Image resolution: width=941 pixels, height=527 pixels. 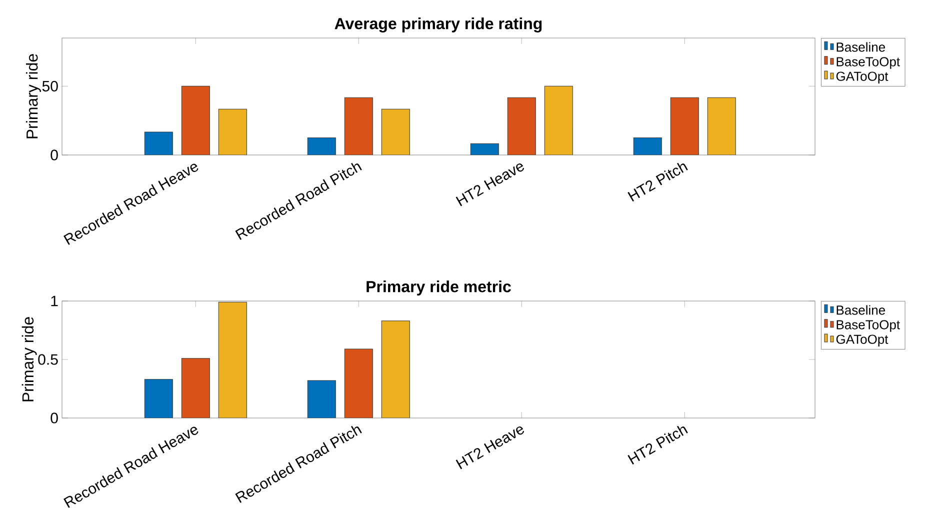 I want to click on y-tick-label: 1, so click(x=54, y=301).